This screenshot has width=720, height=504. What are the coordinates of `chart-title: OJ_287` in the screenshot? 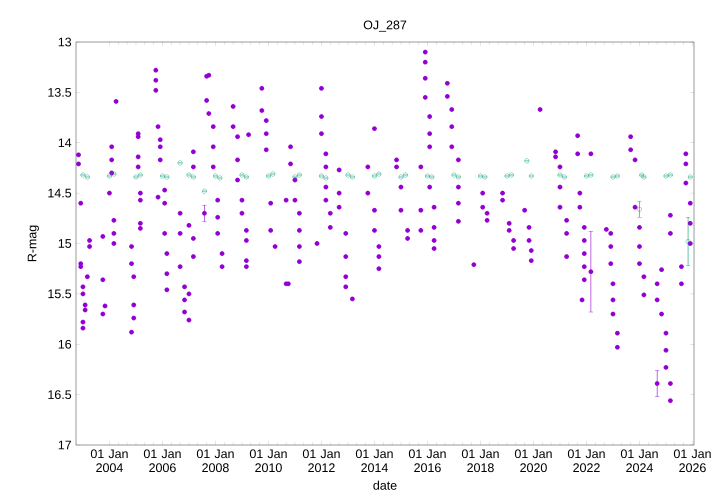 It's located at (385, 26).